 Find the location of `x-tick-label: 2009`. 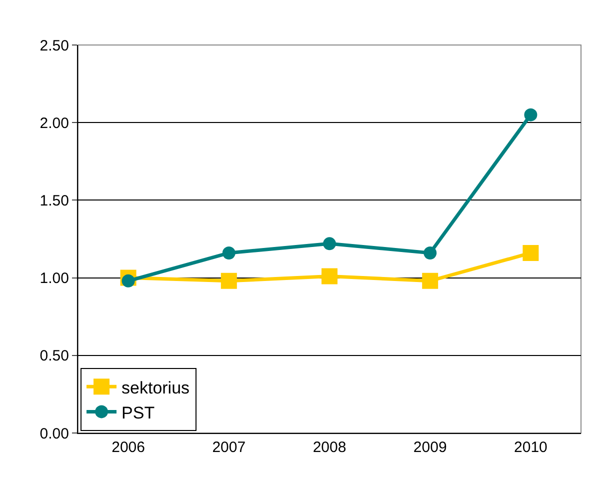

x-tick-label: 2009 is located at coordinates (430, 447).